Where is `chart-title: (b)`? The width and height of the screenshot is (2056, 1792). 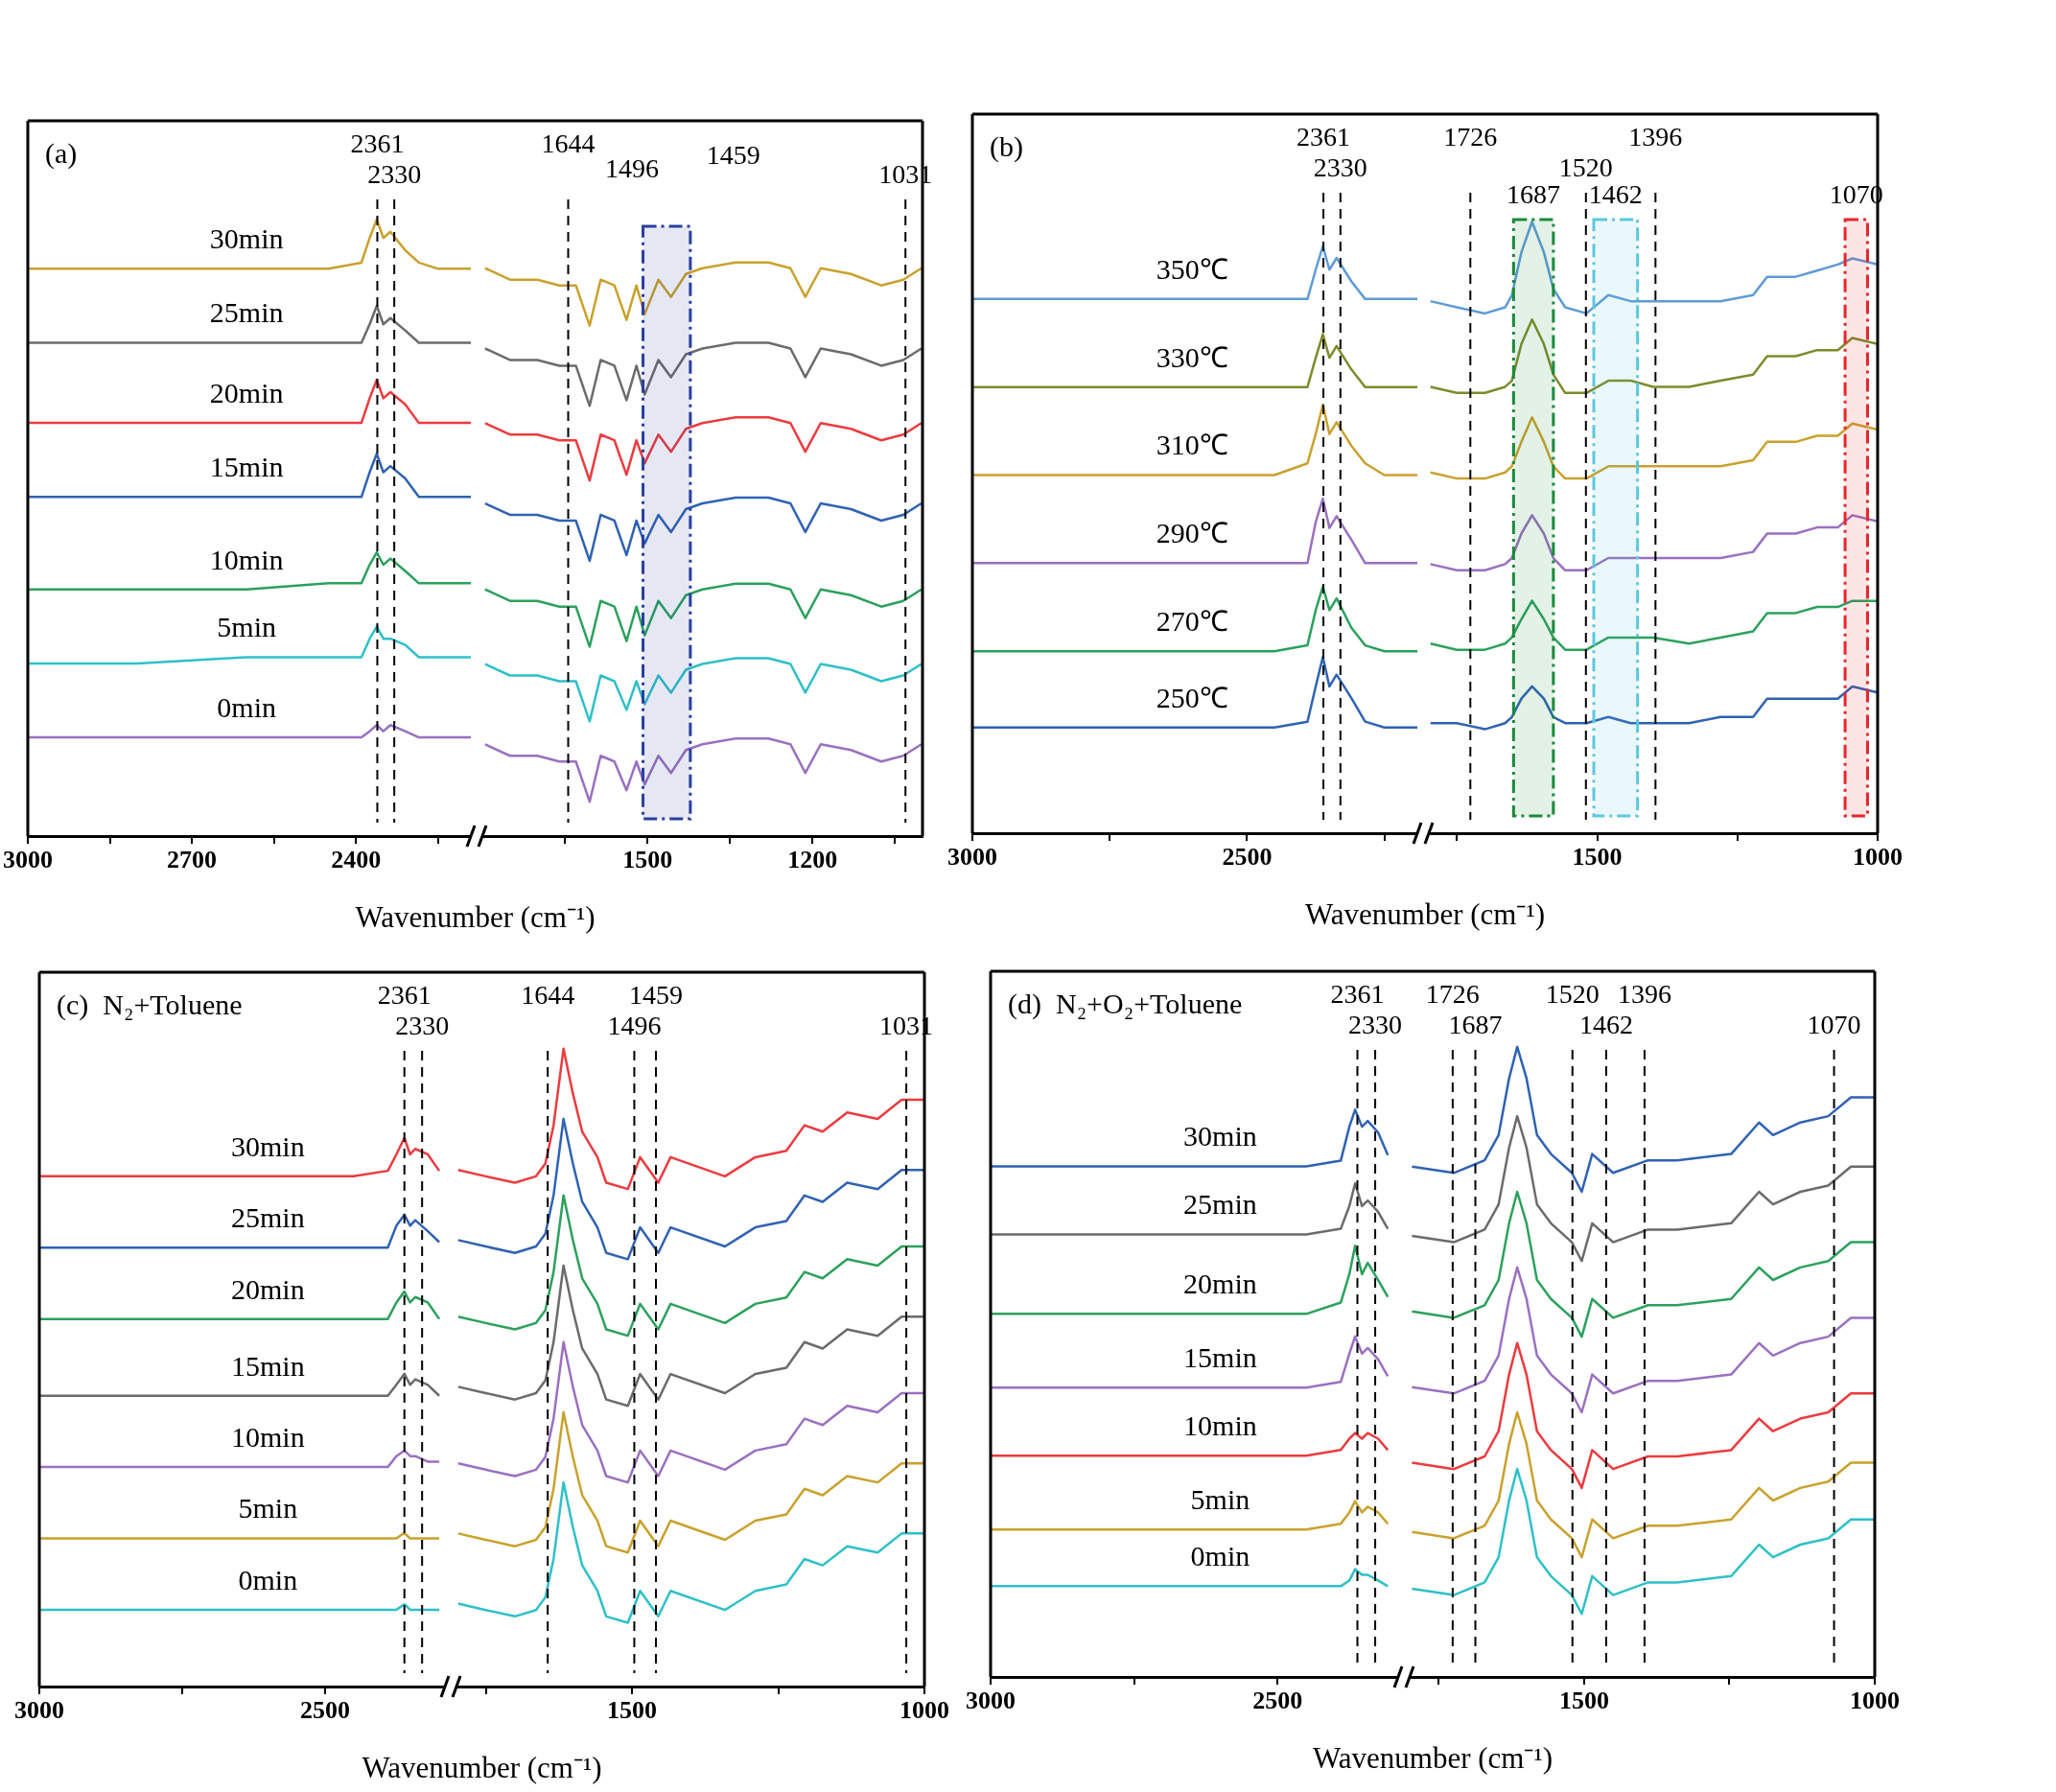 chart-title: (b) is located at coordinates (1007, 146).